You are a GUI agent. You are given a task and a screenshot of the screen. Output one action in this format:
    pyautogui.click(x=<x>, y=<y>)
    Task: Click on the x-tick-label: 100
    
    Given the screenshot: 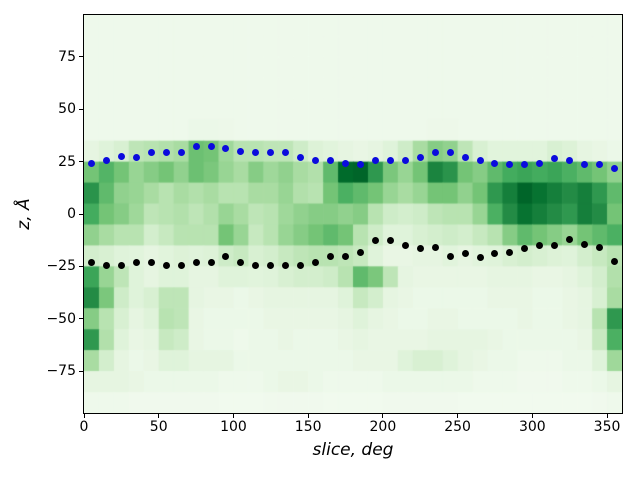 What is the action you would take?
    pyautogui.click(x=233, y=427)
    